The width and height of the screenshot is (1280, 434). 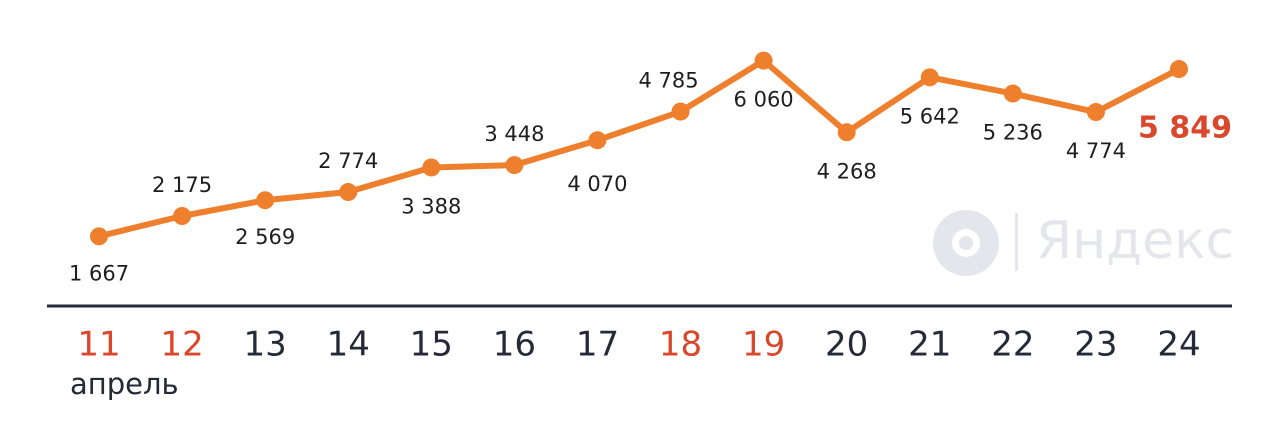 I want to click on data-label: 3 448, so click(x=514, y=134).